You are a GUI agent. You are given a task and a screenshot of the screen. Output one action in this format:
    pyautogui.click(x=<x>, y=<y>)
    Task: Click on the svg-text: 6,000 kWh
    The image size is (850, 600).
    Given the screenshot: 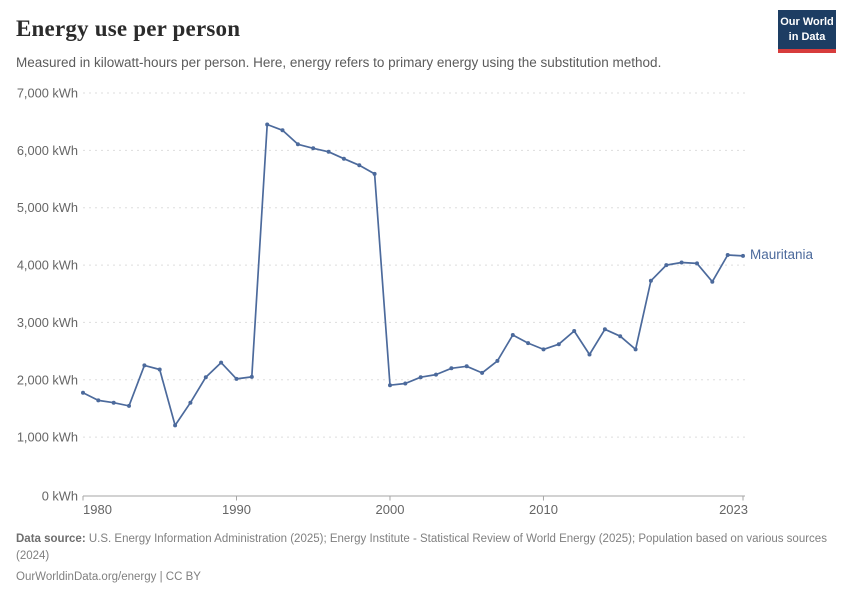 What is the action you would take?
    pyautogui.click(x=47, y=150)
    